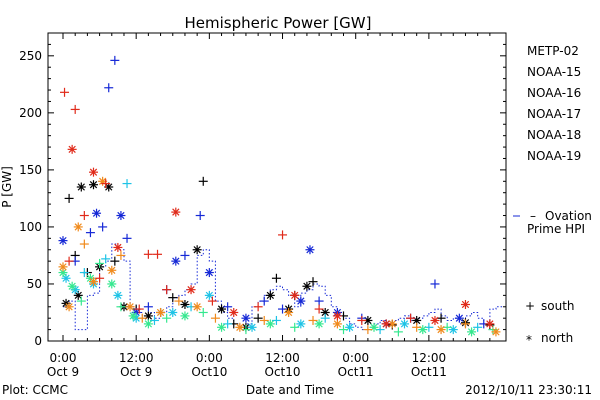 The height and width of the screenshot is (400, 600). I want to click on legend-item-noaa-16: NOAA-16, so click(554, 93).